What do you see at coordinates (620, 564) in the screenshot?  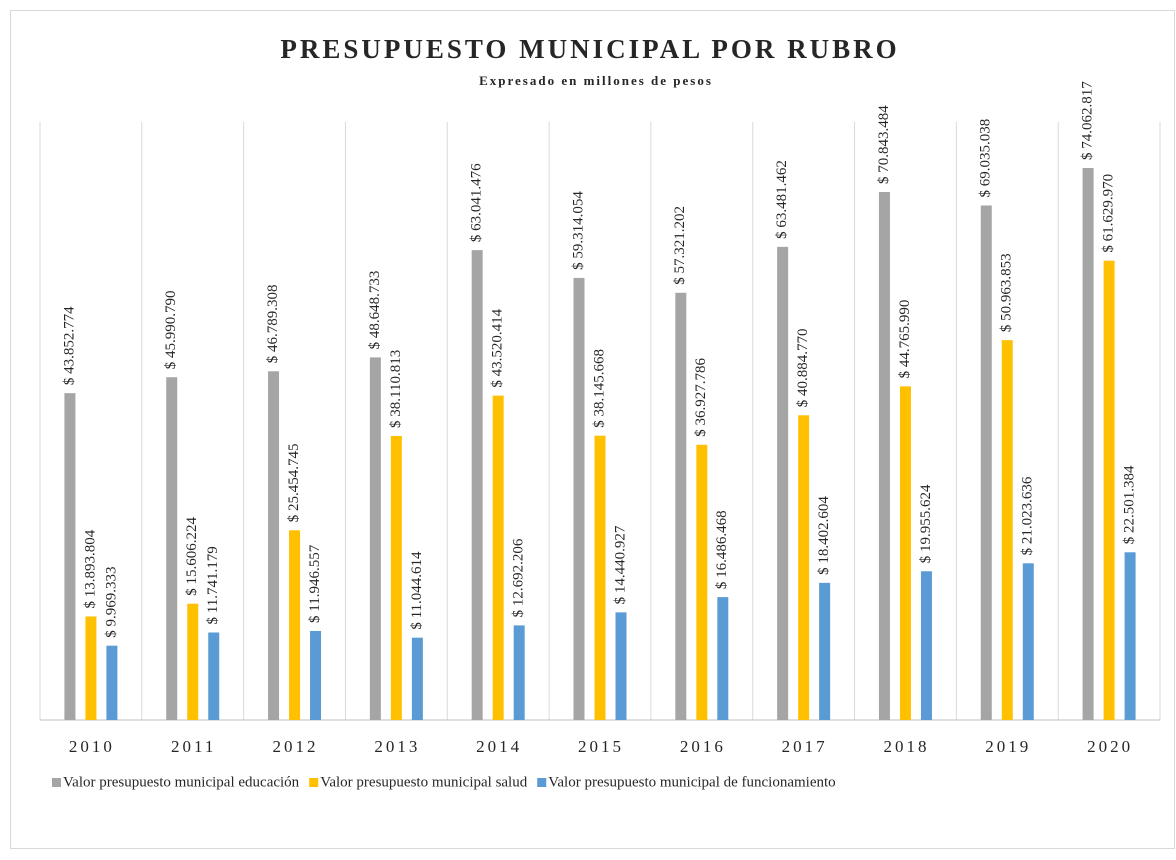 I see `data-label: $ 14.440.927` at bounding box center [620, 564].